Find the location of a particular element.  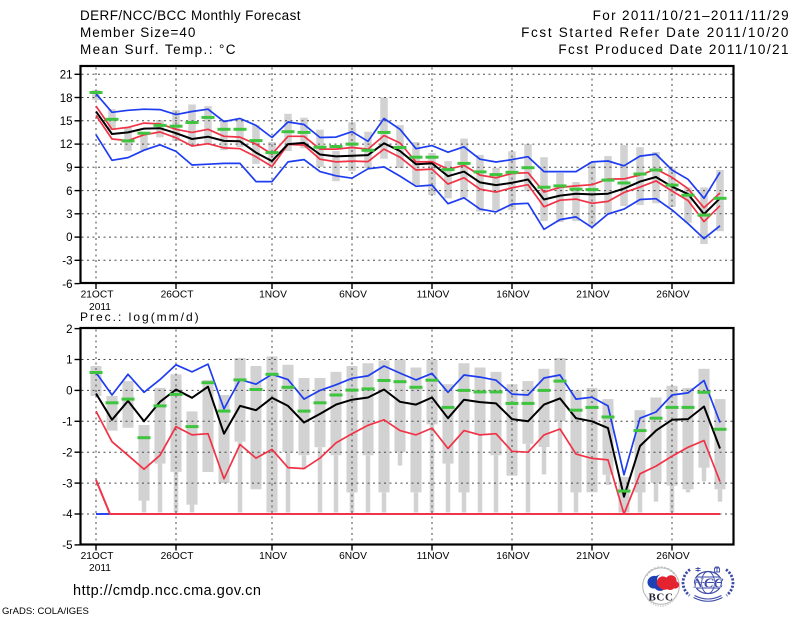

svg-text: 21 is located at coordinates (66, 76).